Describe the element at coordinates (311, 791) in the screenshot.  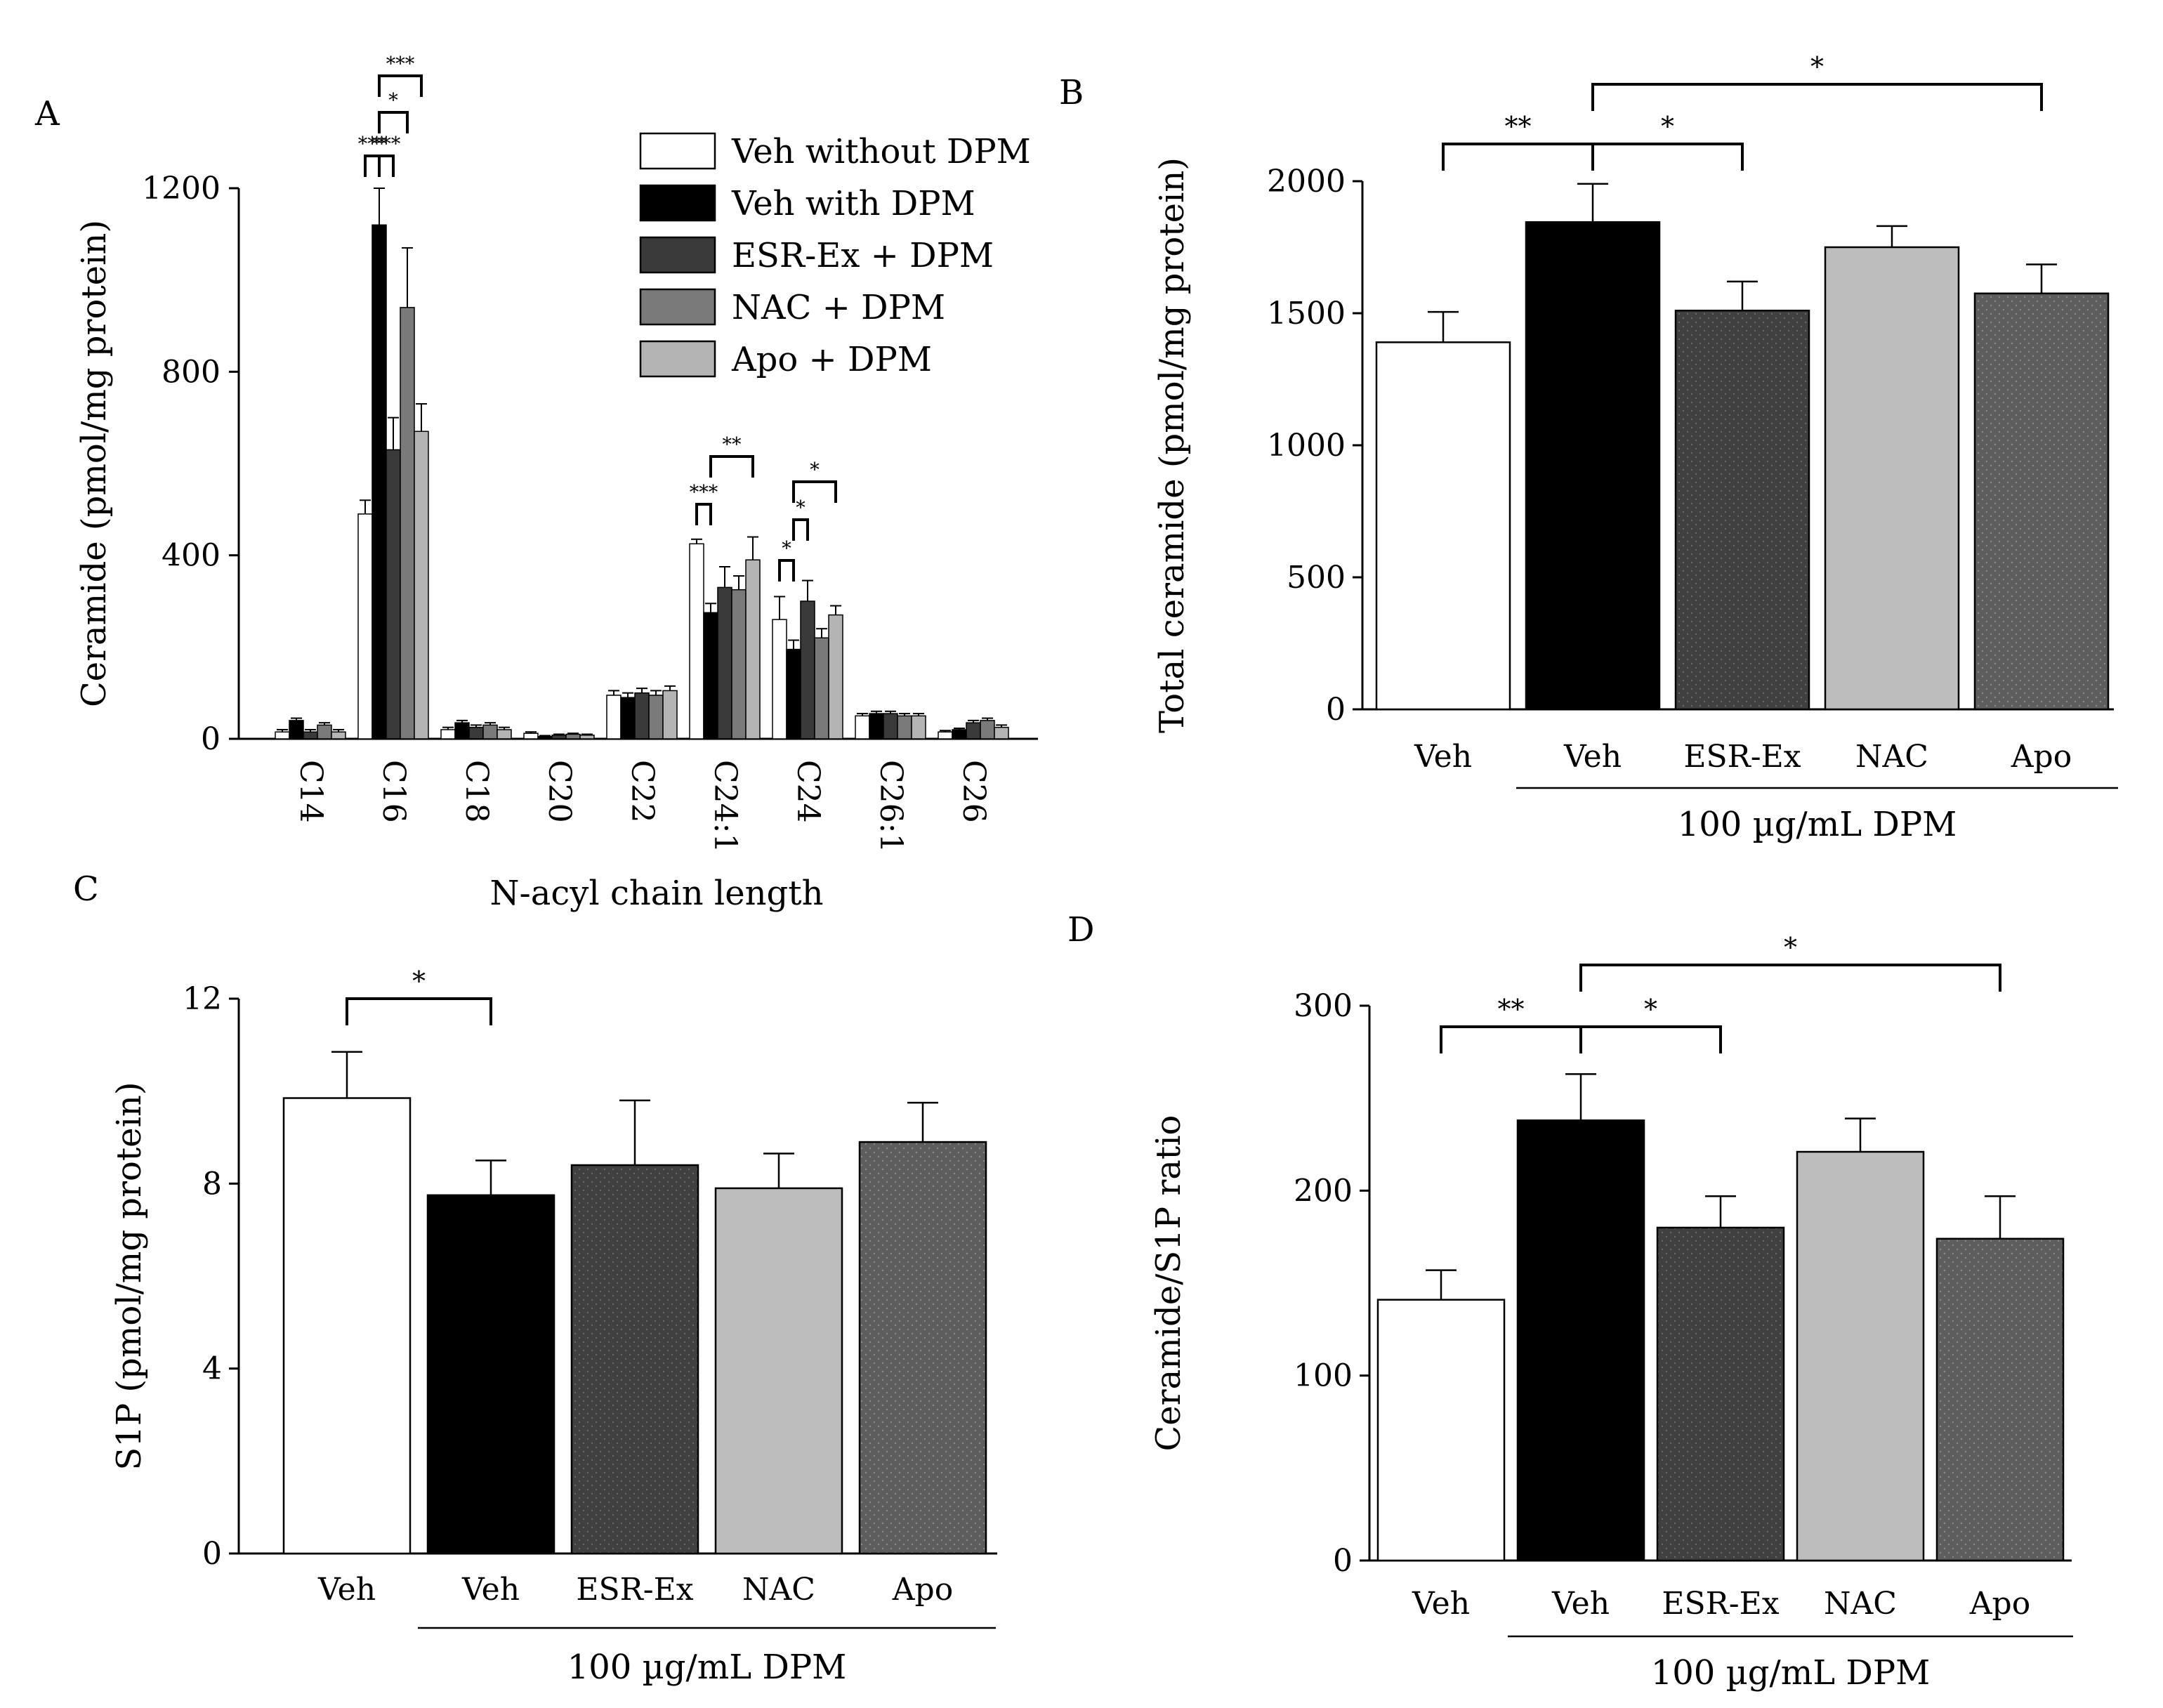
I see `a-category-label: C14` at that location.